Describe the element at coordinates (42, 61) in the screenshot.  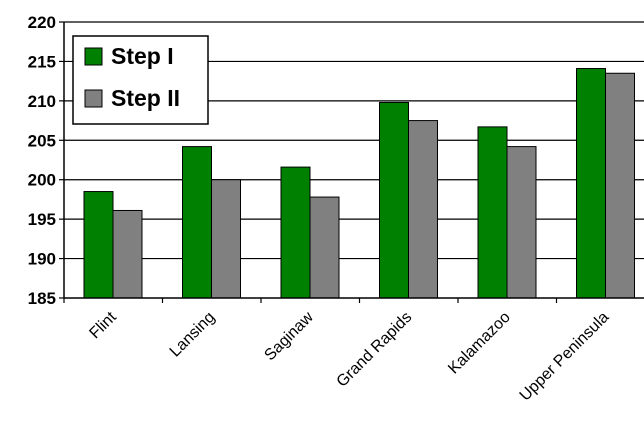
I see `y-tick-label: 215` at that location.